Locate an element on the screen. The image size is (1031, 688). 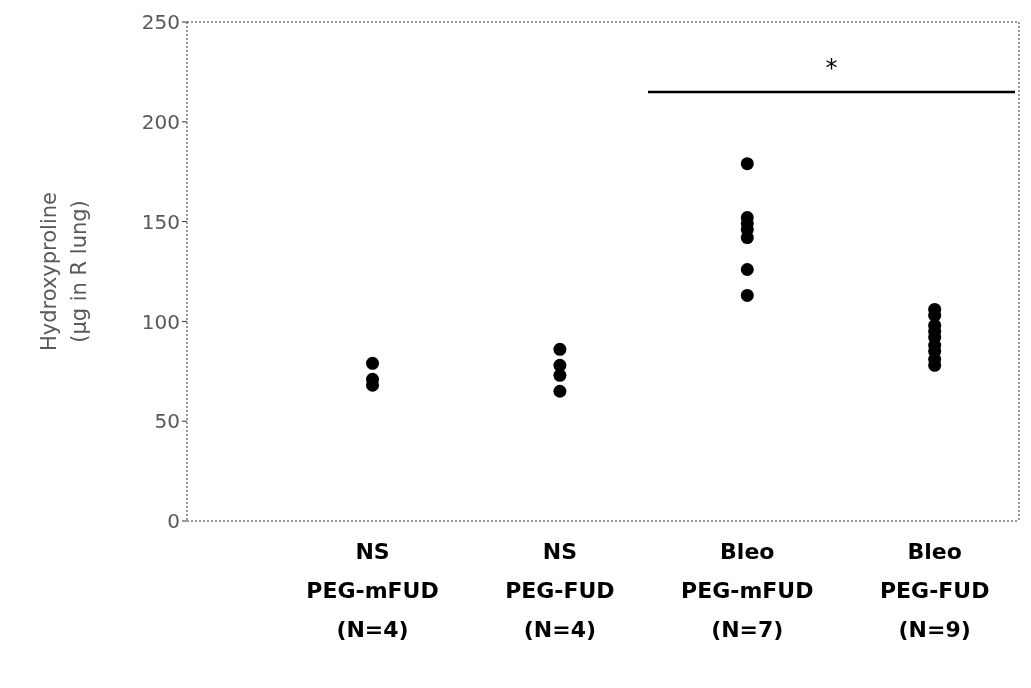
x-tick-label: Bleo PEG-mFUD (N=7) is located at coordinates (747, 590).